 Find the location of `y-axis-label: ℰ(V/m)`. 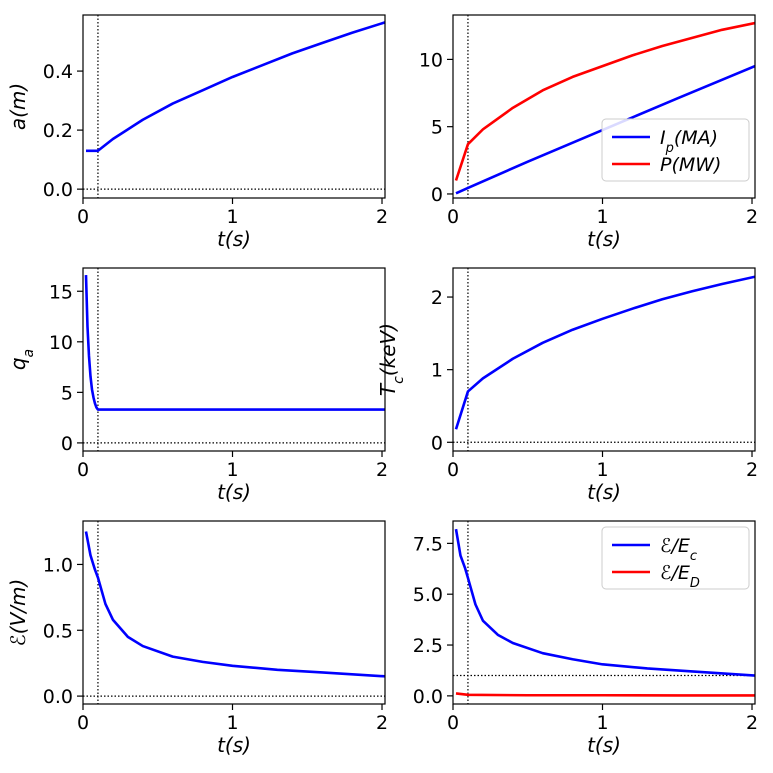

y-axis-label: ℰ(V/m) is located at coordinates (18, 613).